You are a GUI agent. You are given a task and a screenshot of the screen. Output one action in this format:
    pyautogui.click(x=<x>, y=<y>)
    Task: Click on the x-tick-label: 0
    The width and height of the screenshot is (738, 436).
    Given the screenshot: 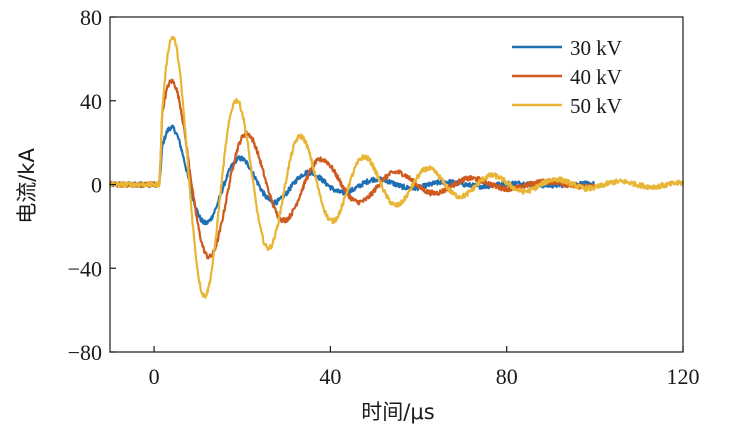 What is the action you would take?
    pyautogui.click(x=154, y=376)
    